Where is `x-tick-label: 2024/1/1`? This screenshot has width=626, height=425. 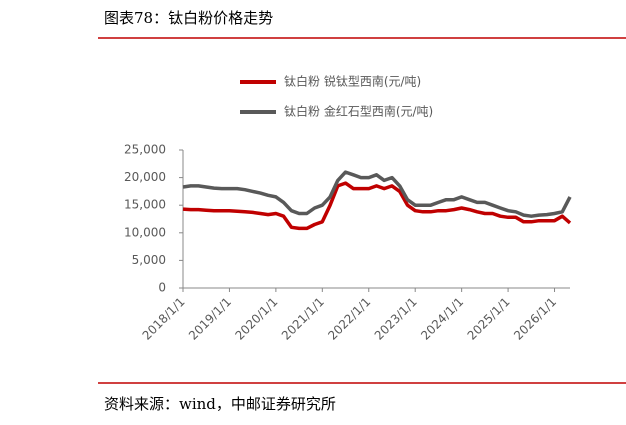 x-tick-label: 2024/1/1 is located at coordinates (442, 319).